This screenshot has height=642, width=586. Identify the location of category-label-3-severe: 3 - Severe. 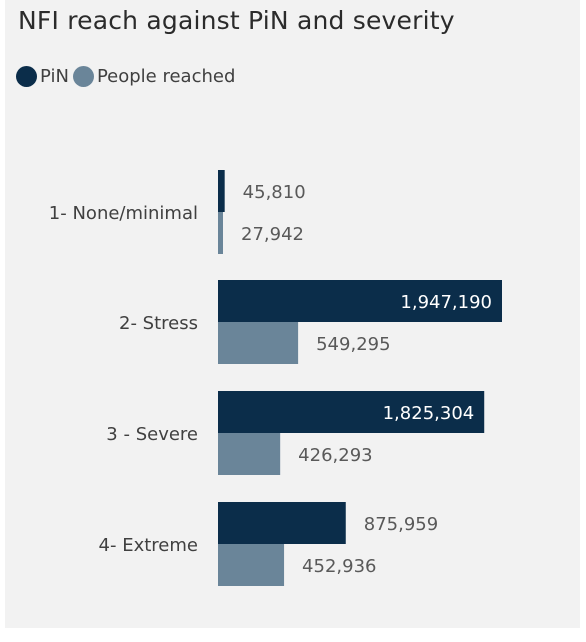
(152, 434).